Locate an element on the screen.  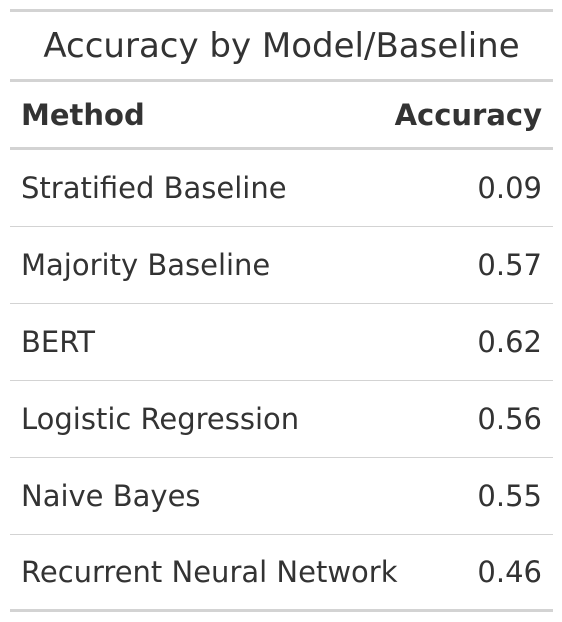
method-cell: Majority Baseline is located at coordinates (146, 265).